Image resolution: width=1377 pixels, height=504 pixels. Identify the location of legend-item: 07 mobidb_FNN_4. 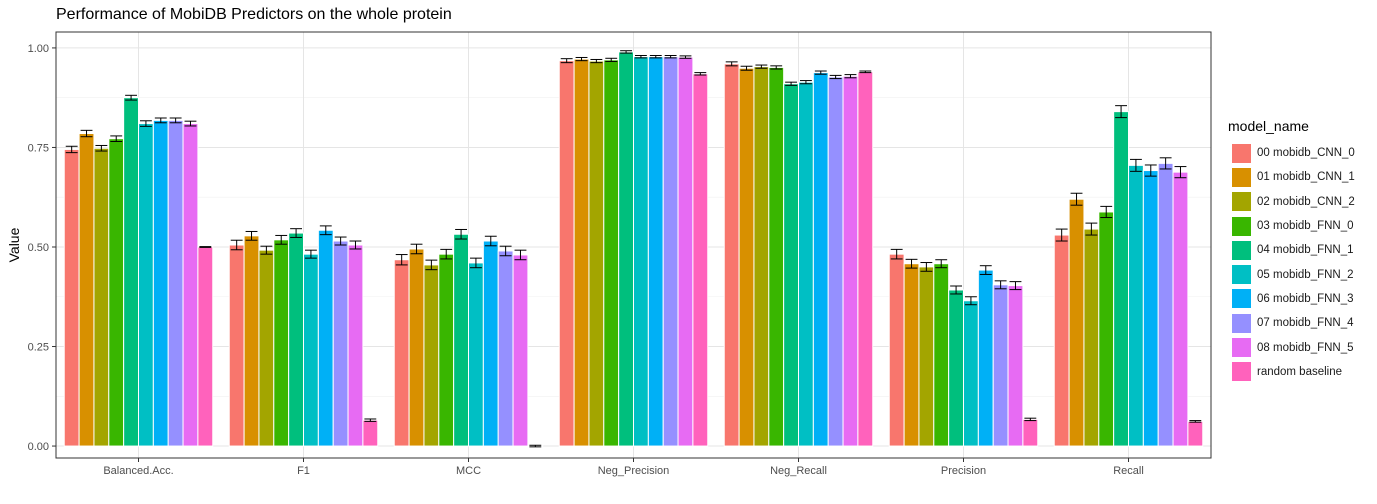
(1293, 323).